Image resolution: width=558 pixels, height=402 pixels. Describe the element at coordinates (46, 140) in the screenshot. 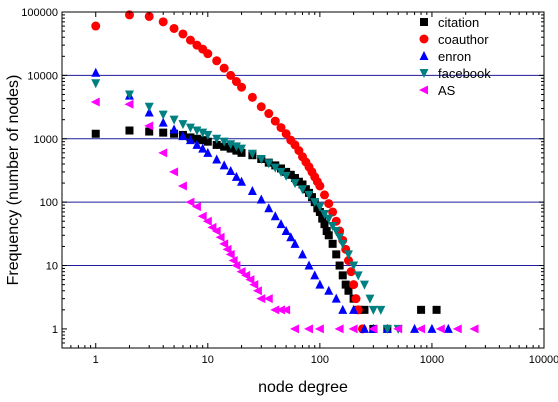

I see `y-tick-label: 1000` at that location.